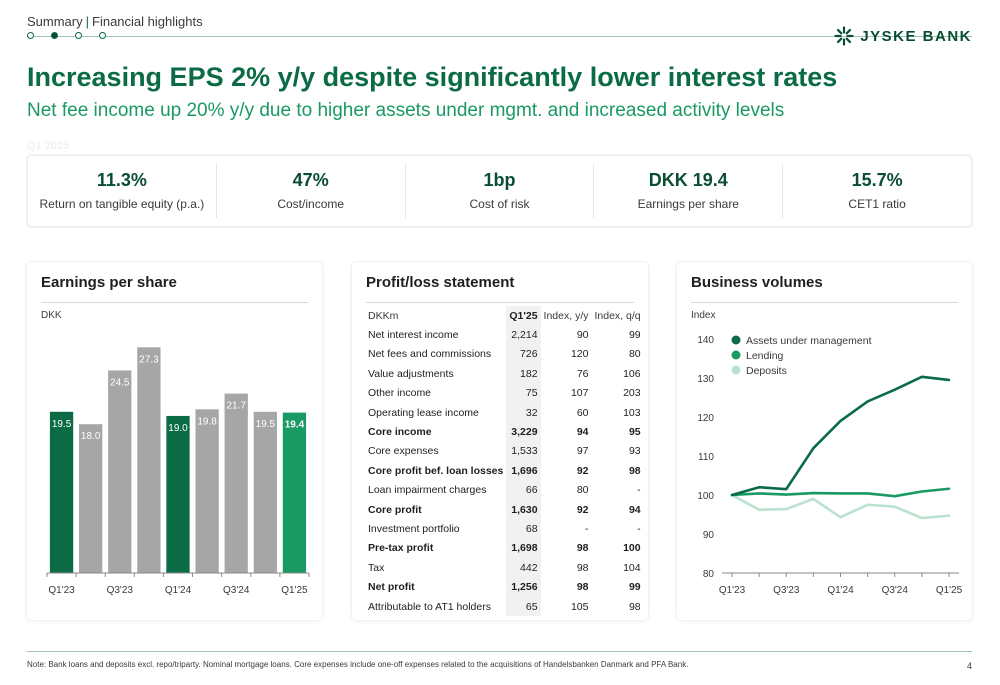 Image resolution: width=1000 pixels, height=685 pixels. I want to click on column-header: Q1'25, so click(523, 316).